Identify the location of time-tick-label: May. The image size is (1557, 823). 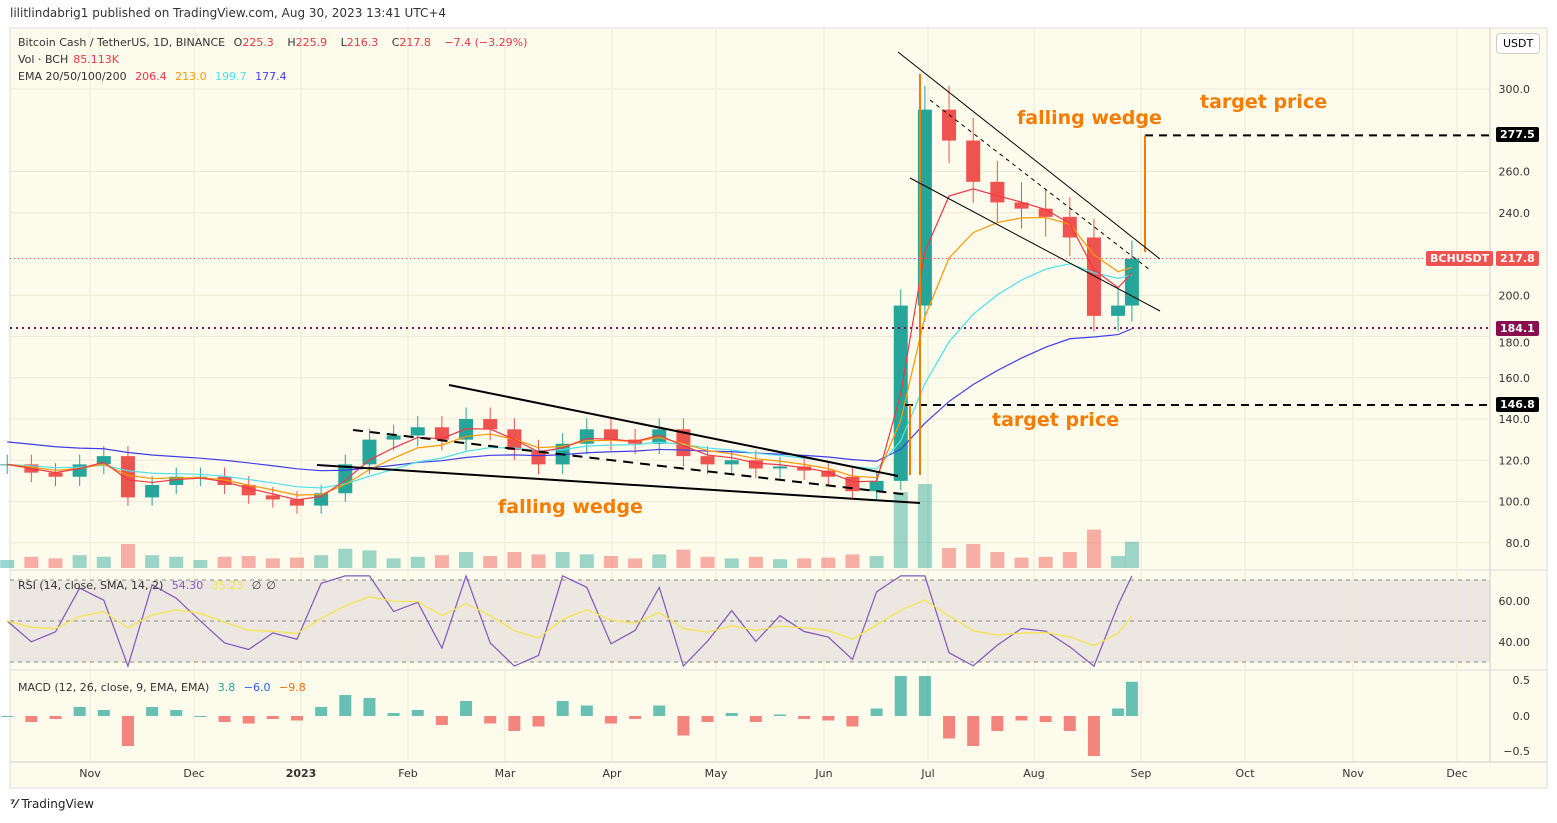
(716, 773).